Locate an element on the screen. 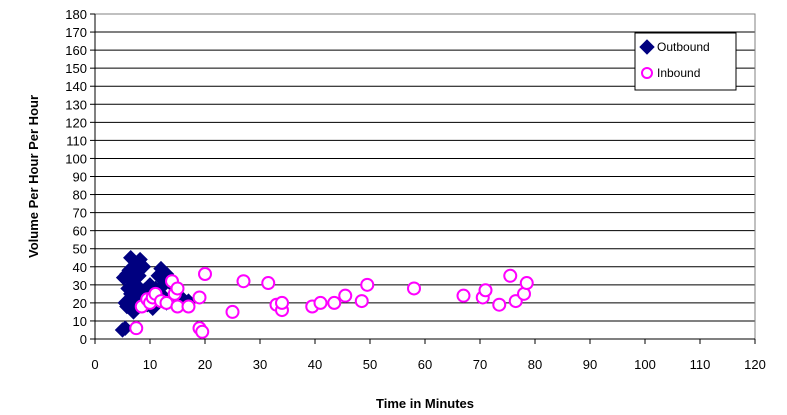 This screenshot has height=415, width=787. y-tick-label: 160 is located at coordinates (76, 50).